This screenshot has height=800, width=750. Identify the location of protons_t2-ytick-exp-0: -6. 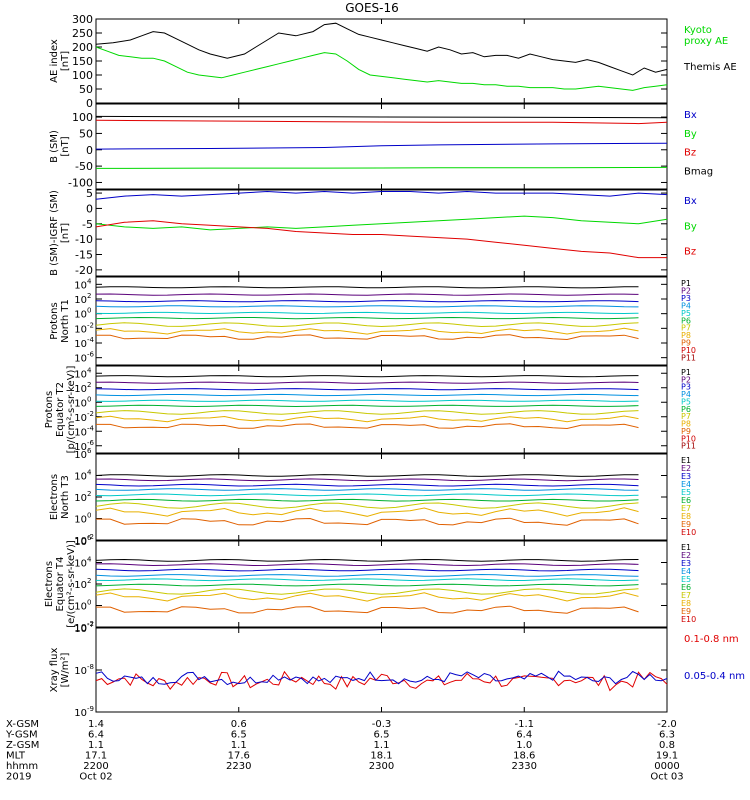
(91, 443).